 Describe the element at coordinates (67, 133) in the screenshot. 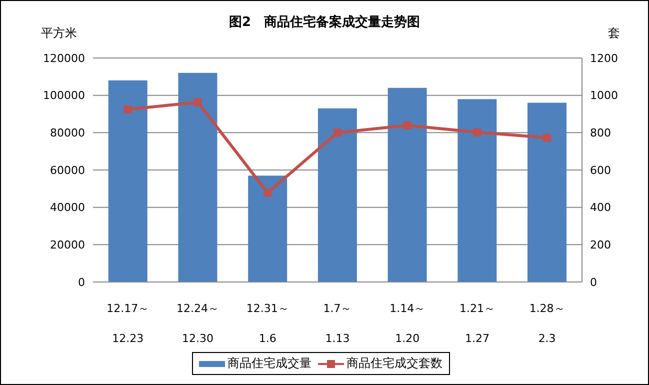

I see `y-tick-label: 80000` at that location.